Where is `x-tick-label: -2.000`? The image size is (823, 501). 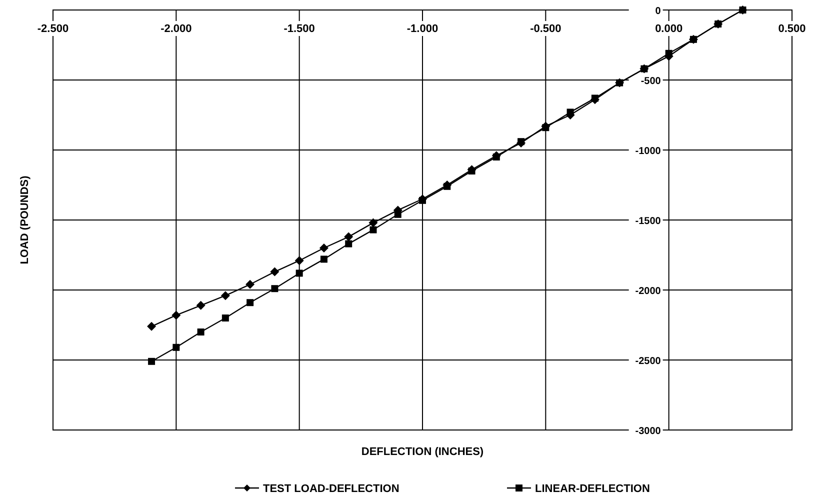 x-tick-label: -2.000 is located at coordinates (176, 29).